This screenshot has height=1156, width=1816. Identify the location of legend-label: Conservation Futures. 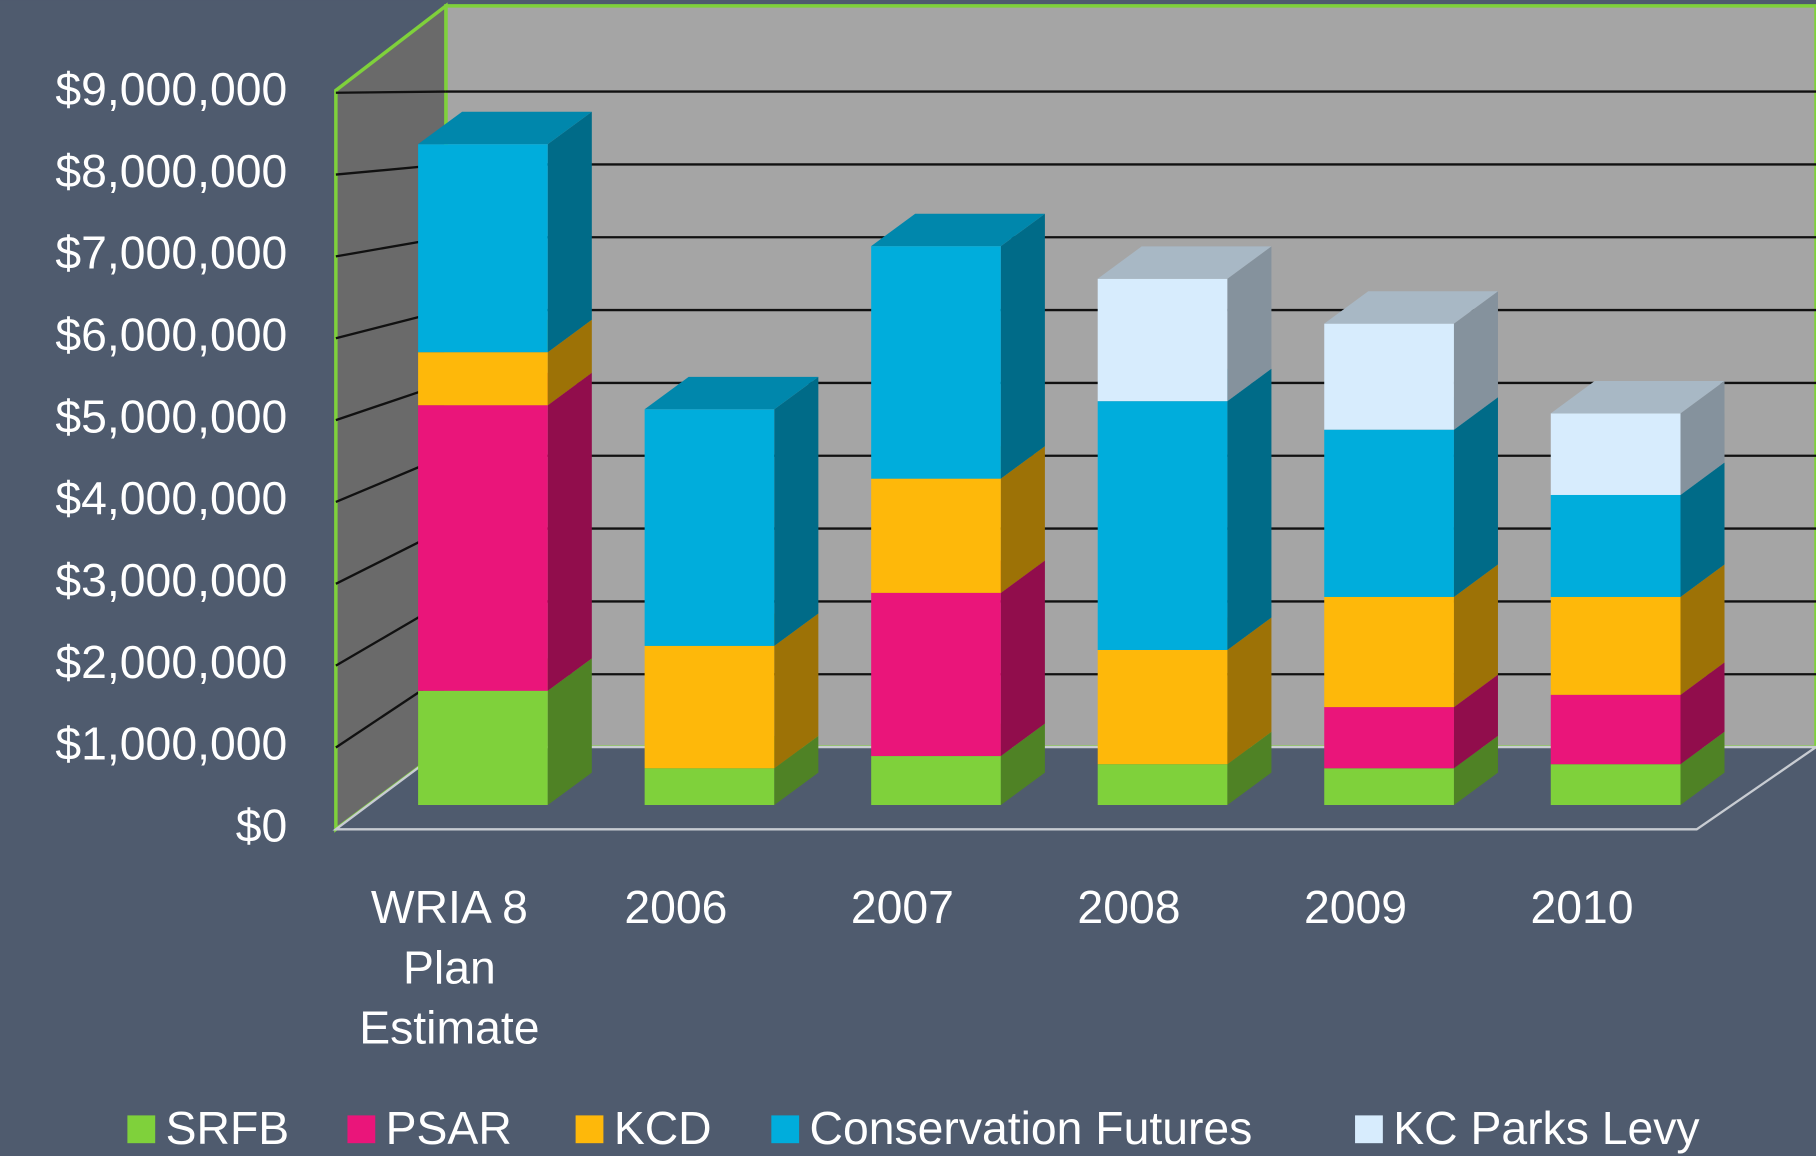
(1031, 1128).